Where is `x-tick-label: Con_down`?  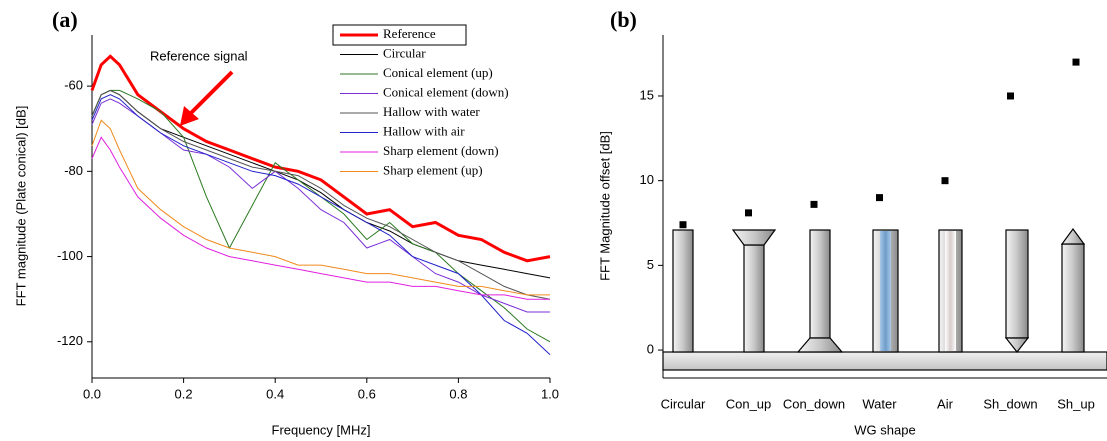 x-tick-label: Con_down is located at coordinates (814, 403).